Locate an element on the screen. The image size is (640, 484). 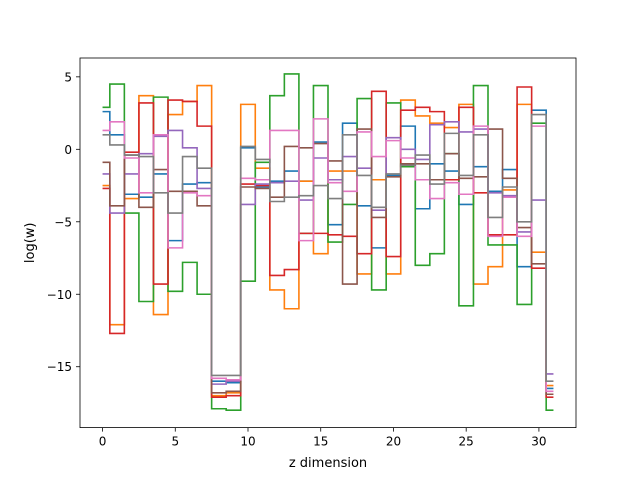
x-tick-label: 30 is located at coordinates (538, 442).